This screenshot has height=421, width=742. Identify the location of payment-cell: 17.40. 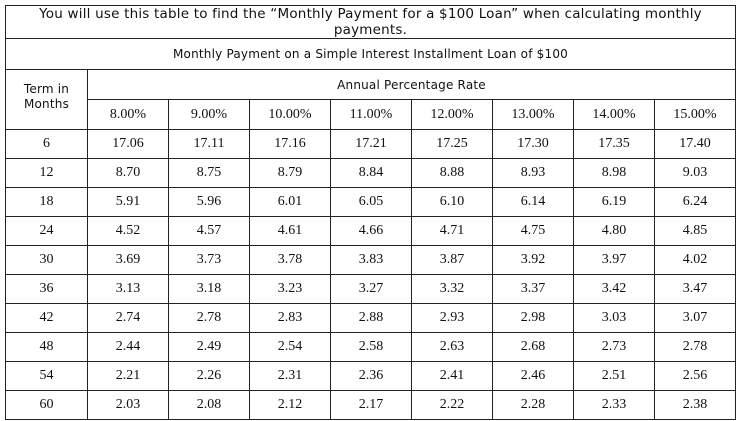
(695, 144).